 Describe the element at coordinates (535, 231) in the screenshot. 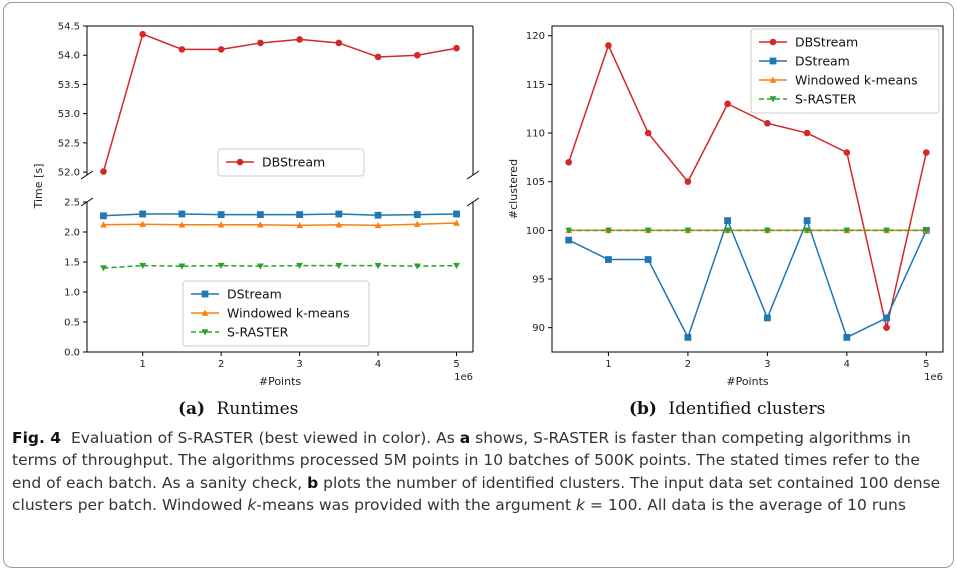

I see `y-tick-label: 100` at that location.